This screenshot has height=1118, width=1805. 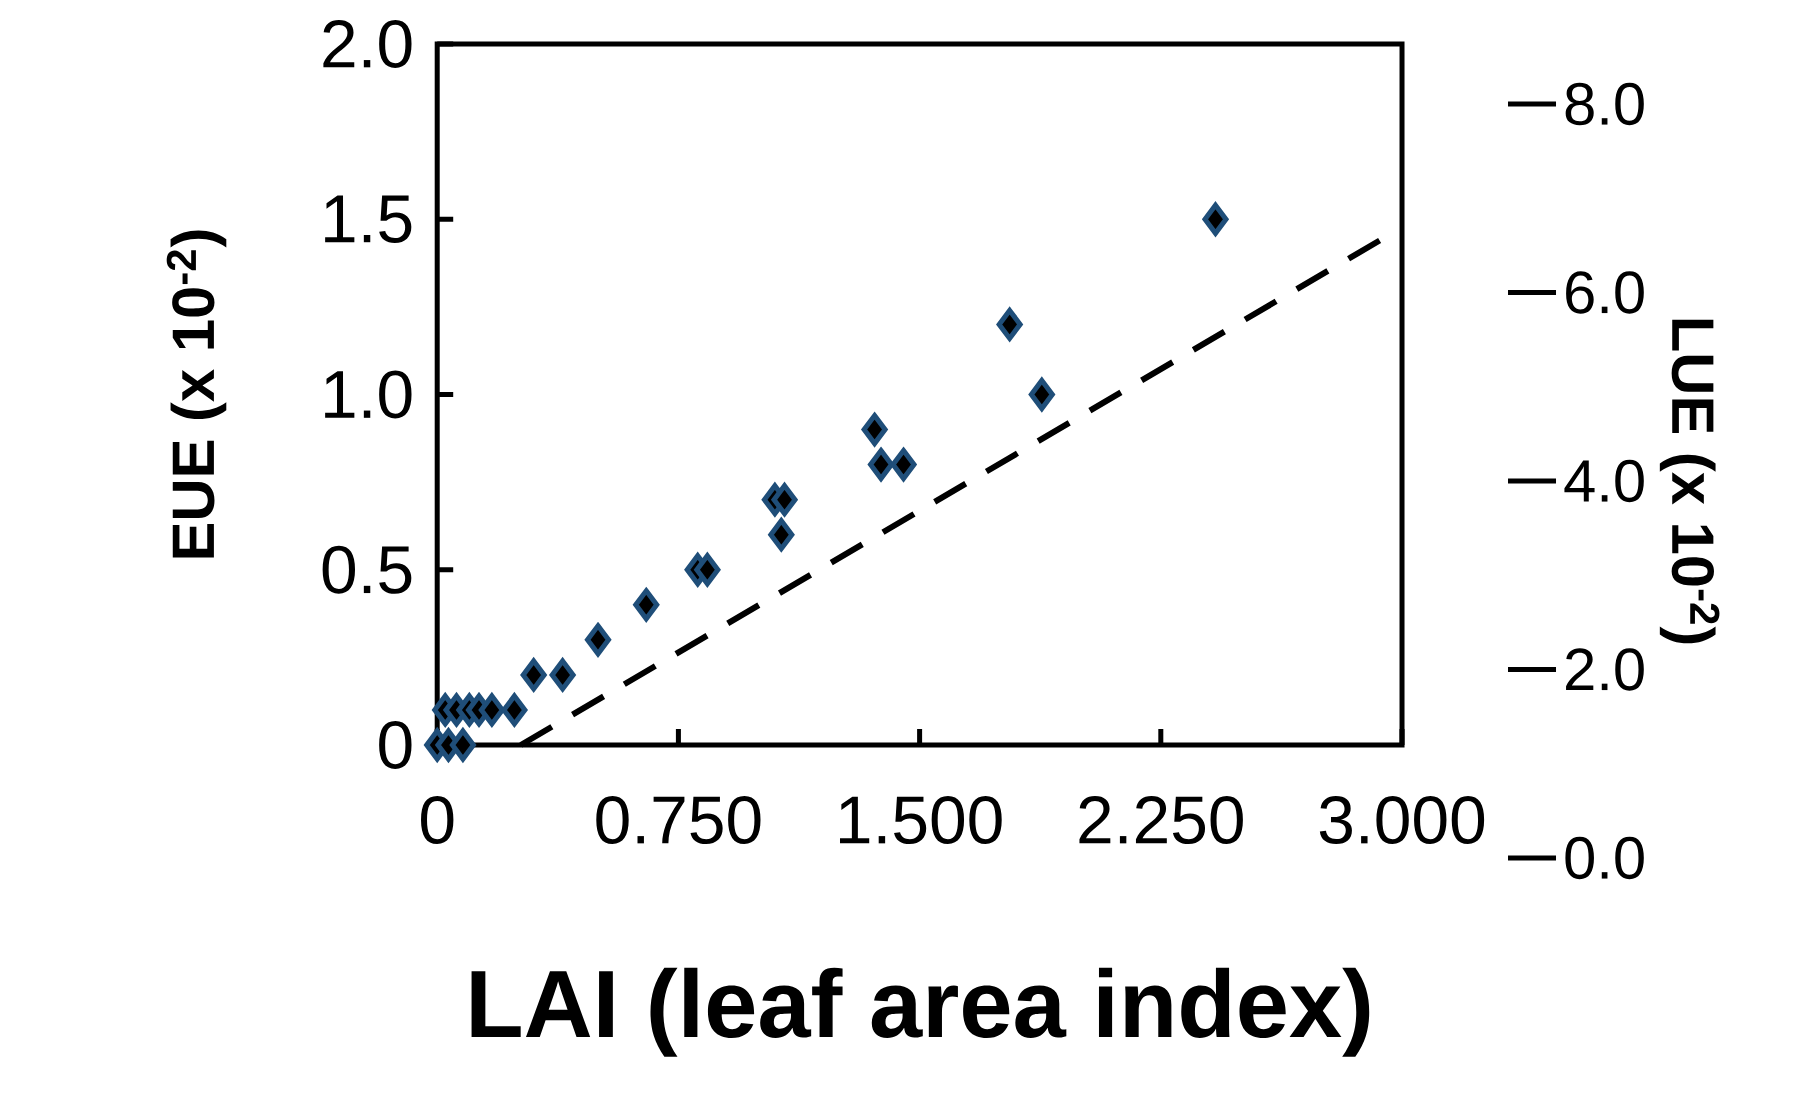 What do you see at coordinates (1604, 104) in the screenshot?
I see `y2-tick-label: 8.0` at bounding box center [1604, 104].